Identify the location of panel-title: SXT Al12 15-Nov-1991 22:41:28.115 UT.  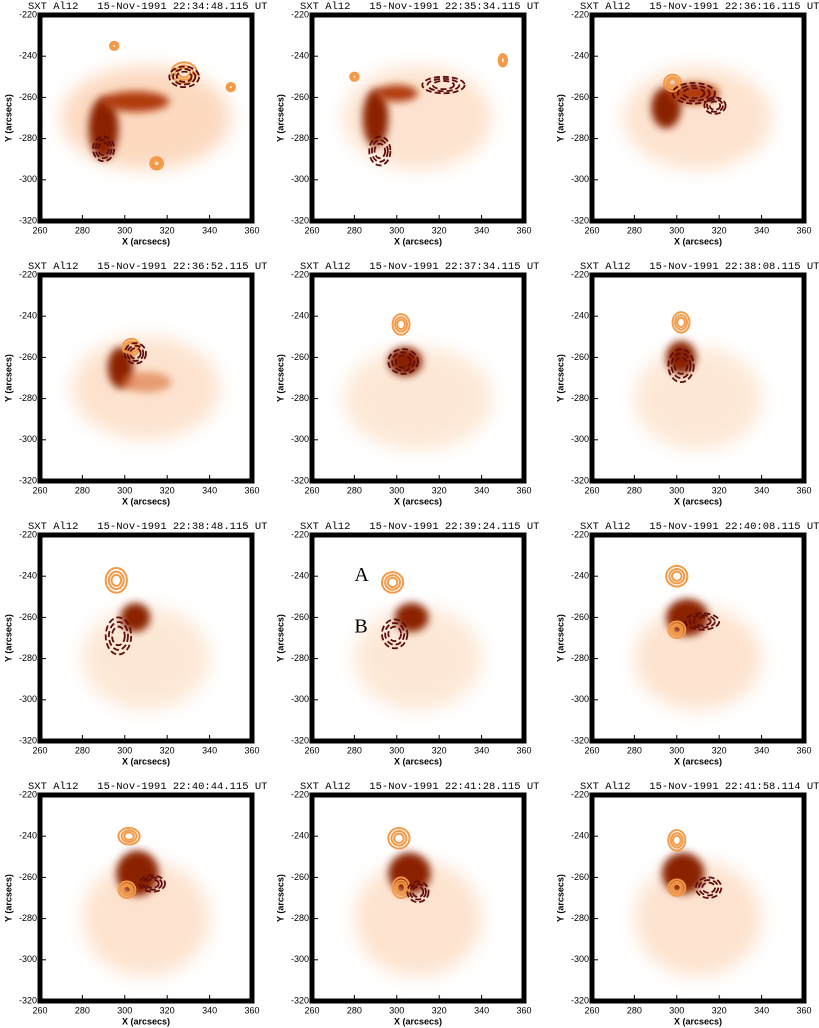
(419, 787).